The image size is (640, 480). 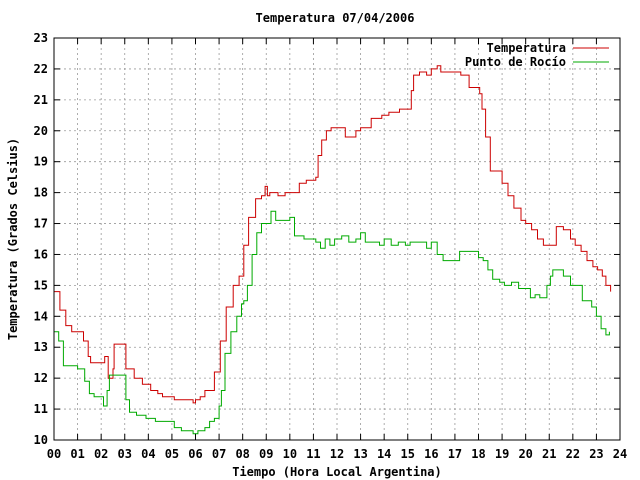 What do you see at coordinates (337, 454) in the screenshot?
I see `x-tick-label: 12` at bounding box center [337, 454].